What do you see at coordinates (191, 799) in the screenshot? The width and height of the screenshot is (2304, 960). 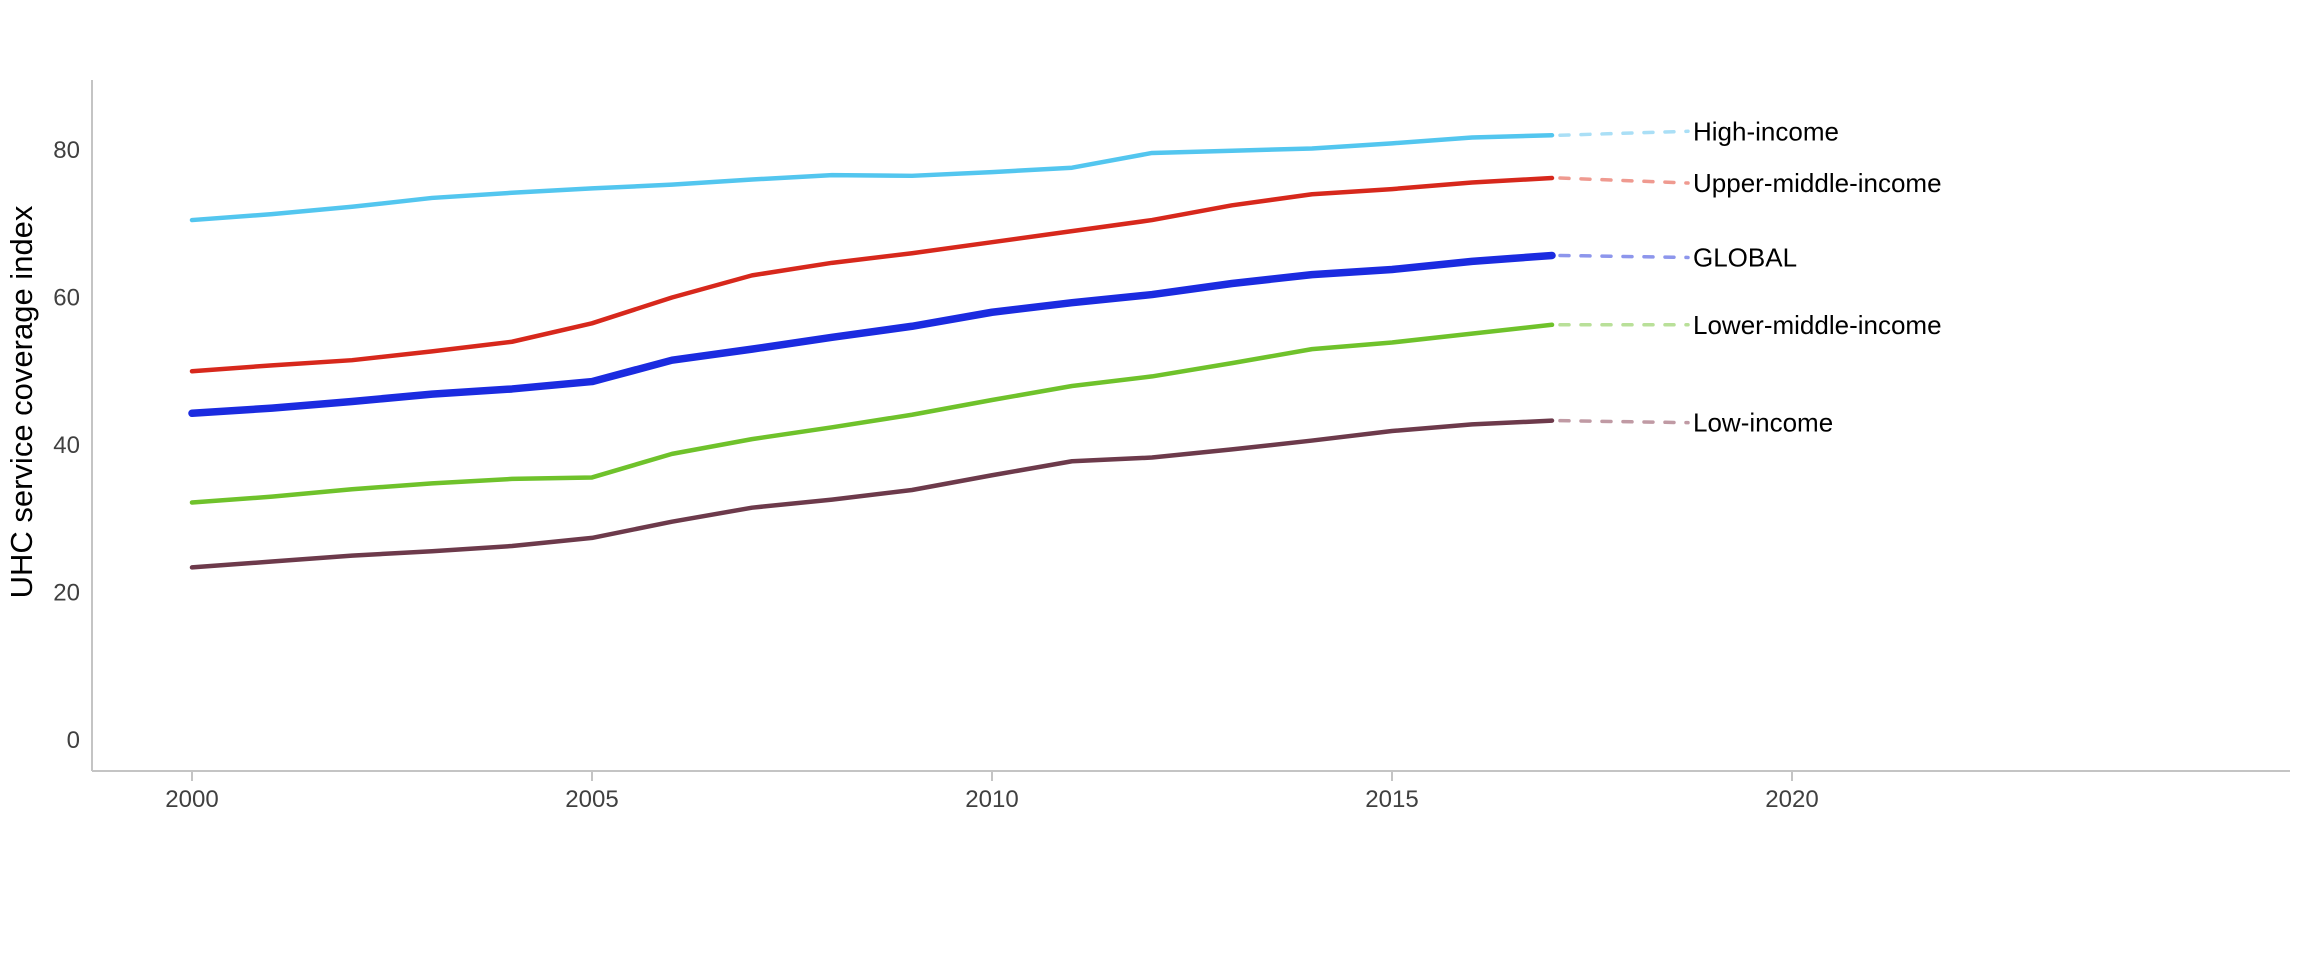 I see `x-tick-label-2000: 2000` at bounding box center [191, 799].